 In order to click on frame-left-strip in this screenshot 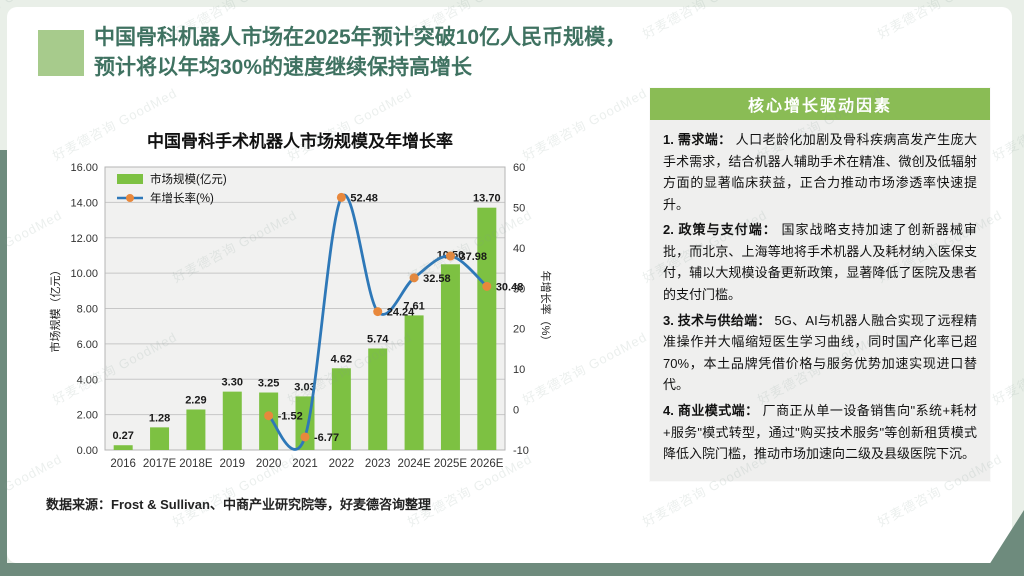, I will do `click(3, 363)`.